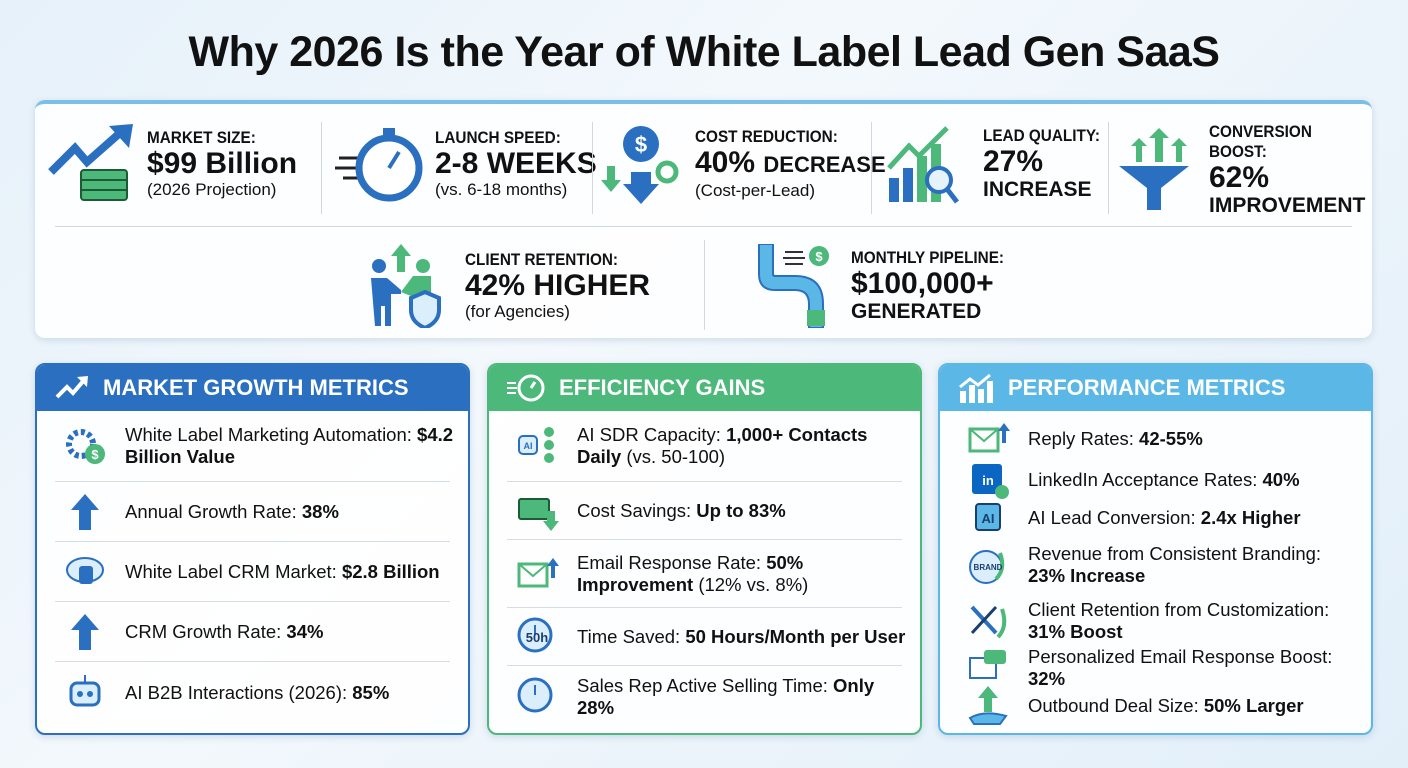  I want to click on item-value: $2.8 Billion, so click(390, 571).